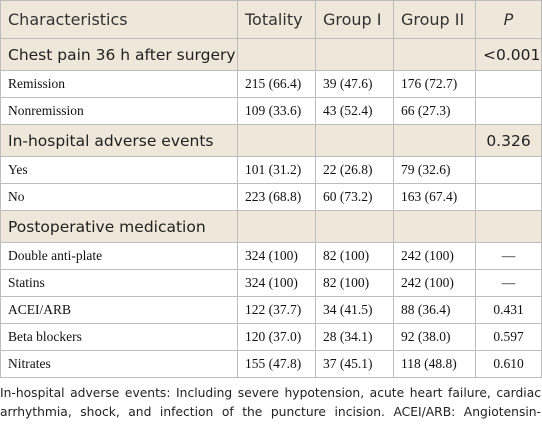  What do you see at coordinates (276, 19) in the screenshot?
I see `header-cell: Totality` at bounding box center [276, 19].